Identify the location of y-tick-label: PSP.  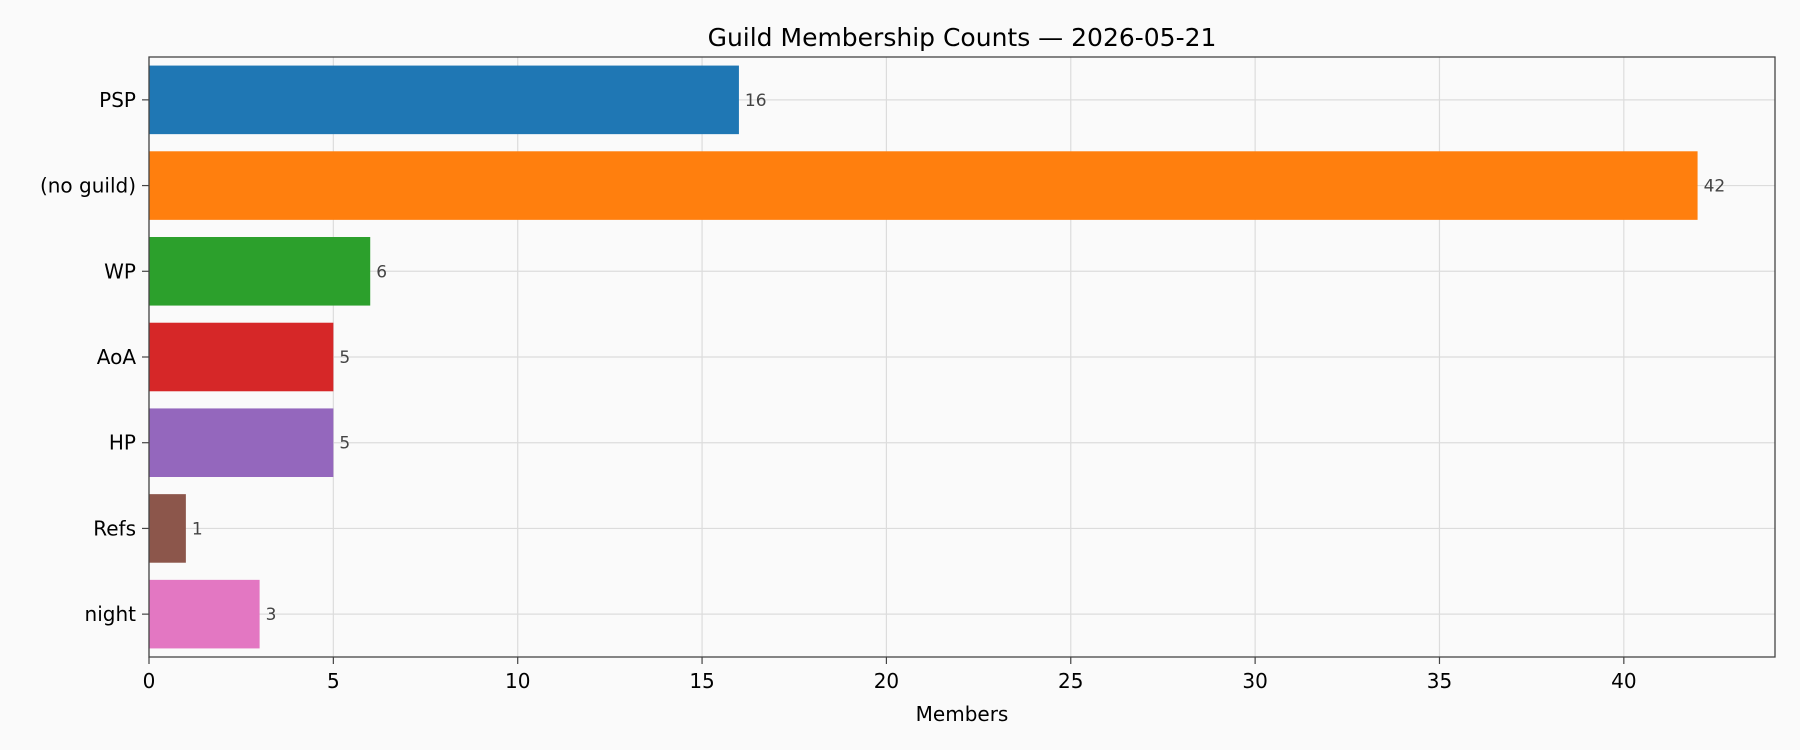
(117, 100).